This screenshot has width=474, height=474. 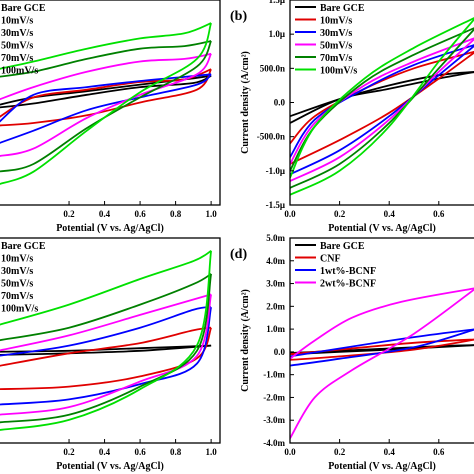 What do you see at coordinates (382, 323) in the screenshot?
I see `series-line-2wt-bcnf-upper` at bounding box center [382, 323].